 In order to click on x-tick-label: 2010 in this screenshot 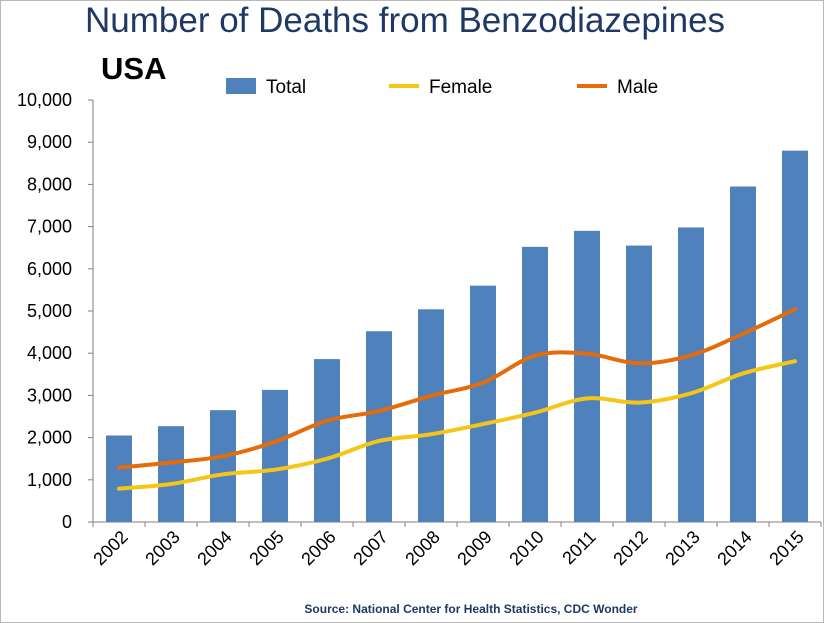, I will do `click(526, 548)`.